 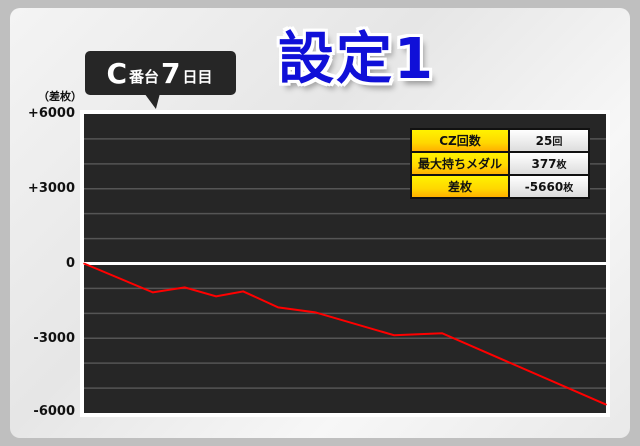 What do you see at coordinates (549, 140) in the screenshot?
I see `stat-value: 25回` at bounding box center [549, 140].